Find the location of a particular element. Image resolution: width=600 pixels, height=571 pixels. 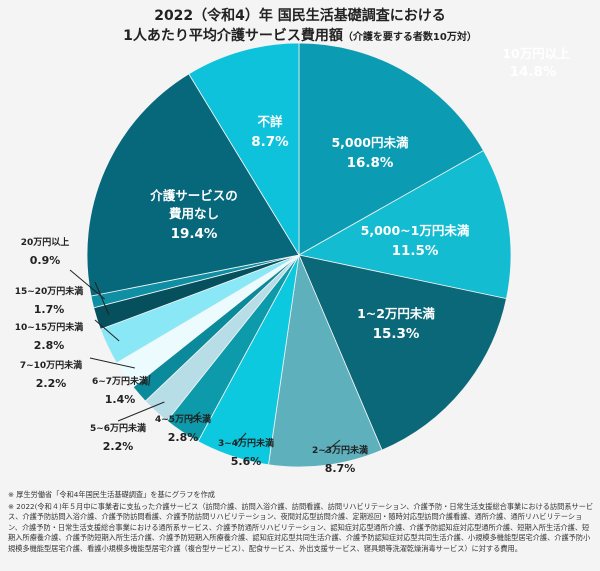

slice-label-5-6万円未満: 5~6万円未満 is located at coordinates (118, 428).